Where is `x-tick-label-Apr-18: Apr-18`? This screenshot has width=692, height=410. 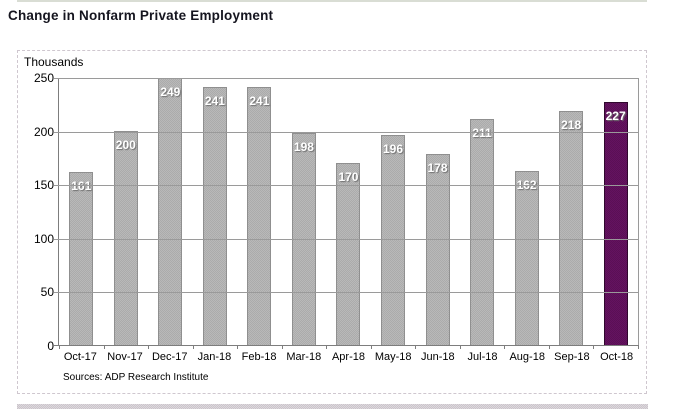 x-tick-label-Apr-18: Apr-18 is located at coordinates (348, 357).